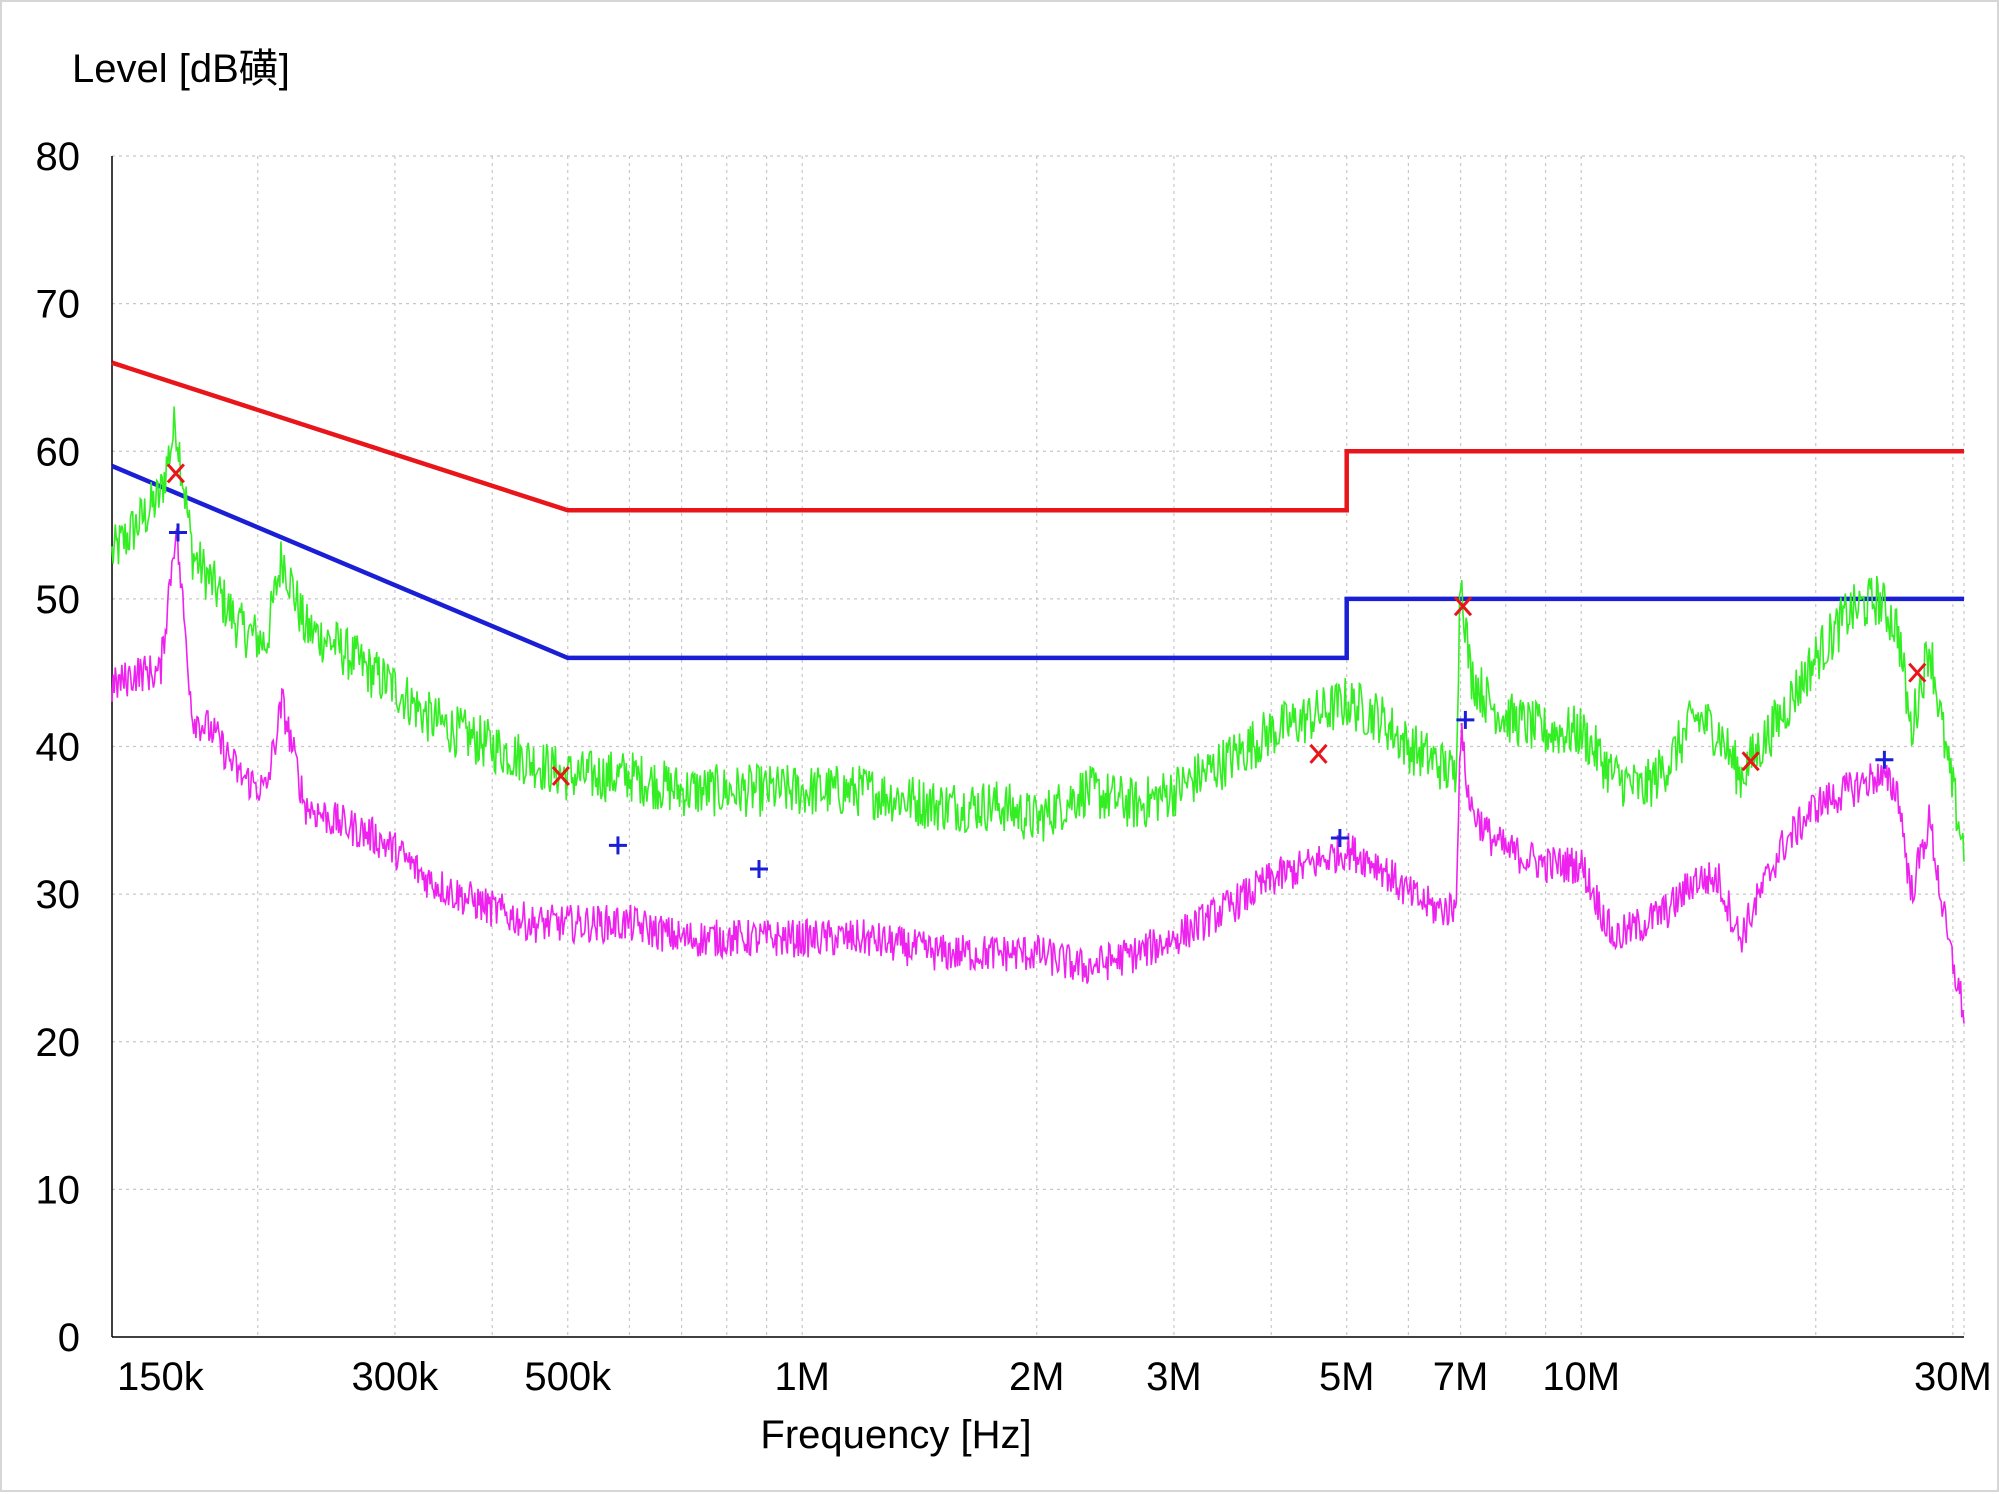 Image resolution: width=1999 pixels, height=1494 pixels. Describe the element at coordinates (69, 1338) in the screenshot. I see `y-tick-label: 0` at that location.